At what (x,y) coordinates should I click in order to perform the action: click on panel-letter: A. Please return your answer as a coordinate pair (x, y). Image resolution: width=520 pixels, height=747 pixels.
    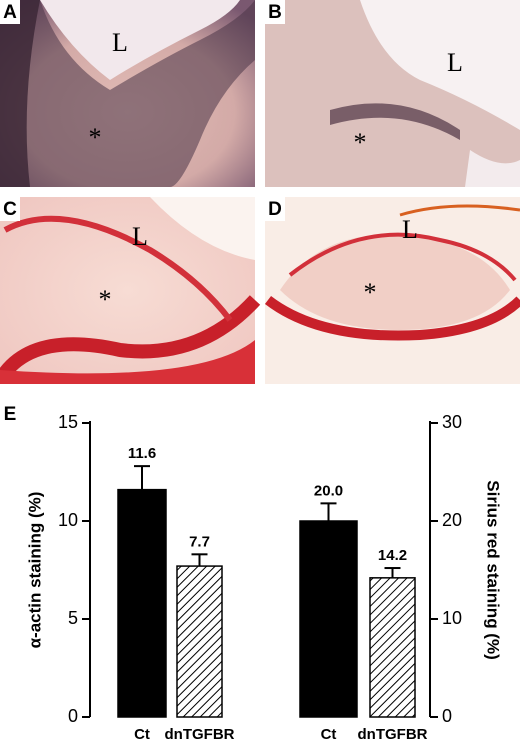
    Looking at the image, I should click on (10, 12).